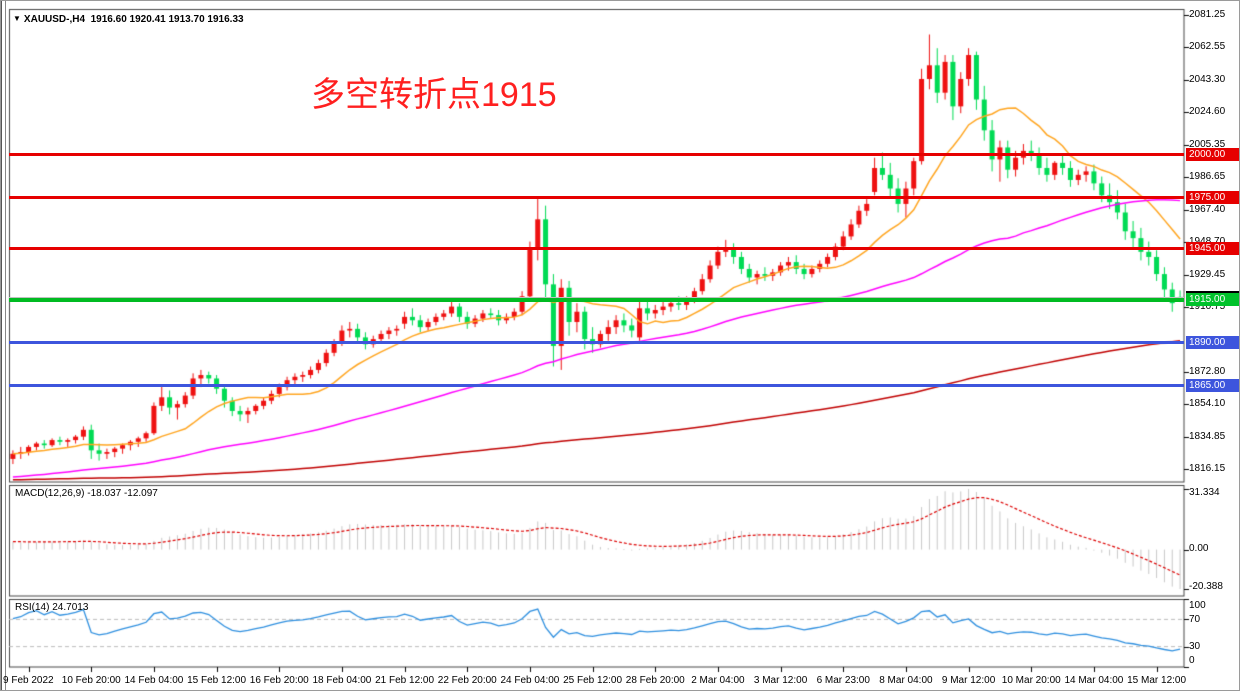  What do you see at coordinates (1204, 492) in the screenshot?
I see `macd-axis-label: 31.334` at bounding box center [1204, 492].